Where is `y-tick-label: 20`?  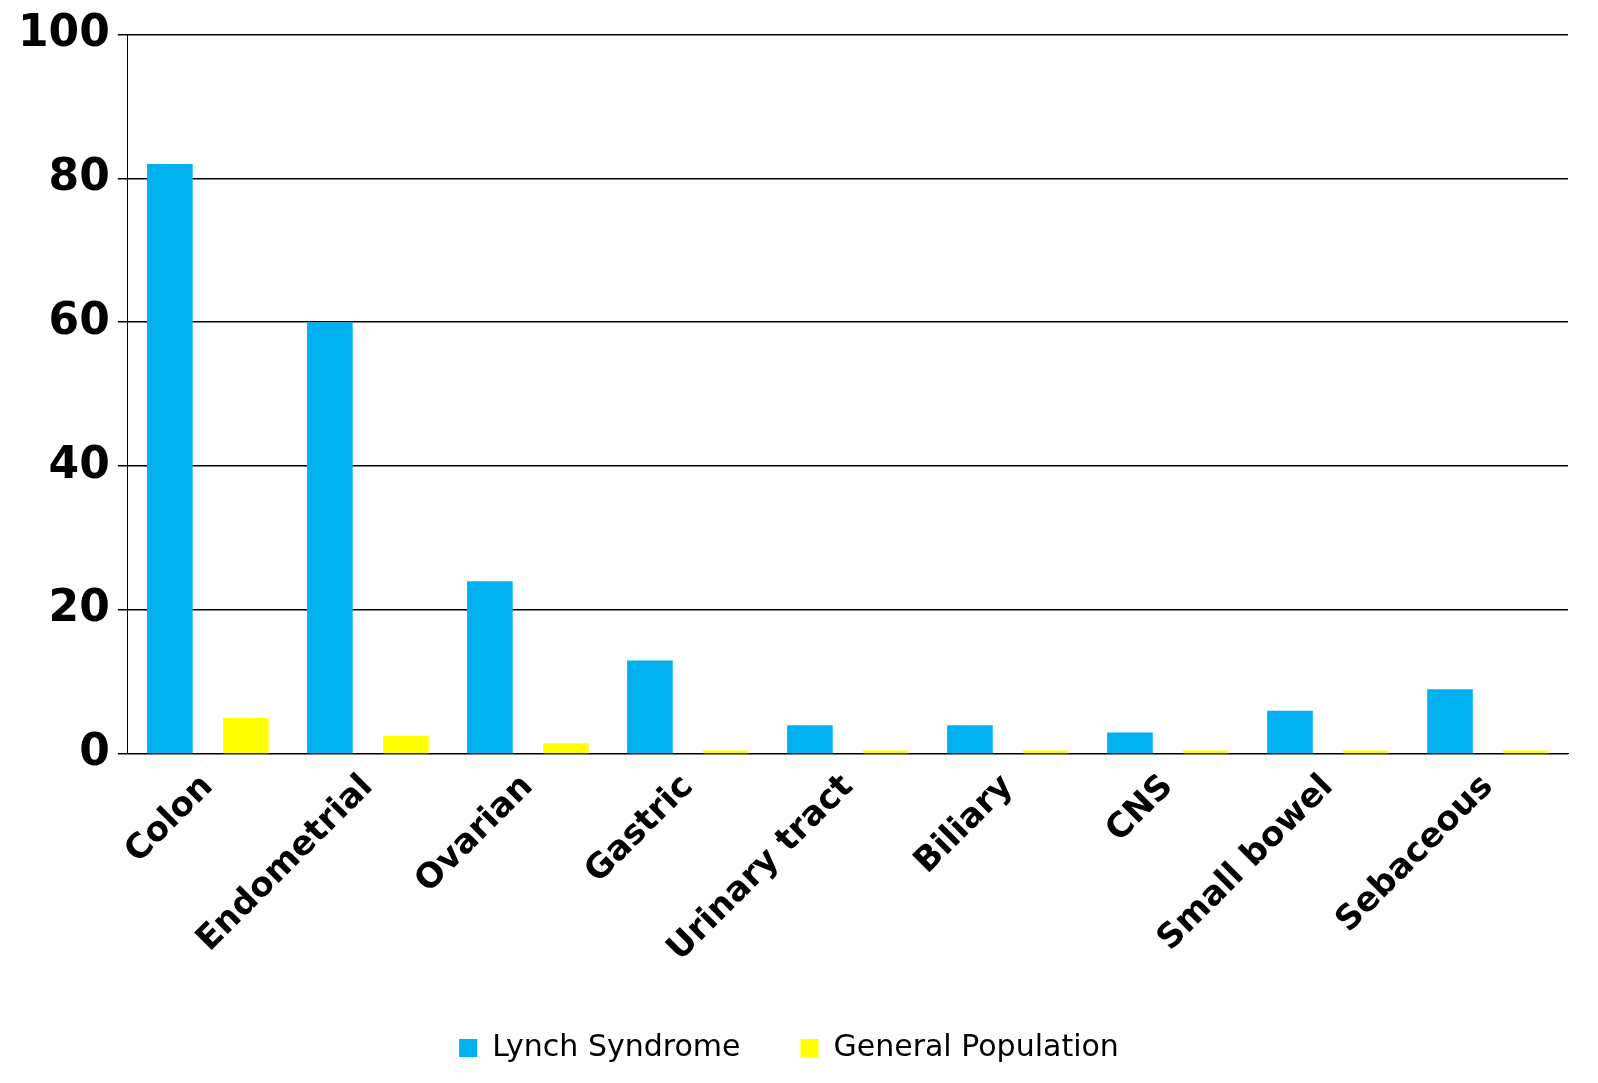 y-tick-label: 20 is located at coordinates (79, 606).